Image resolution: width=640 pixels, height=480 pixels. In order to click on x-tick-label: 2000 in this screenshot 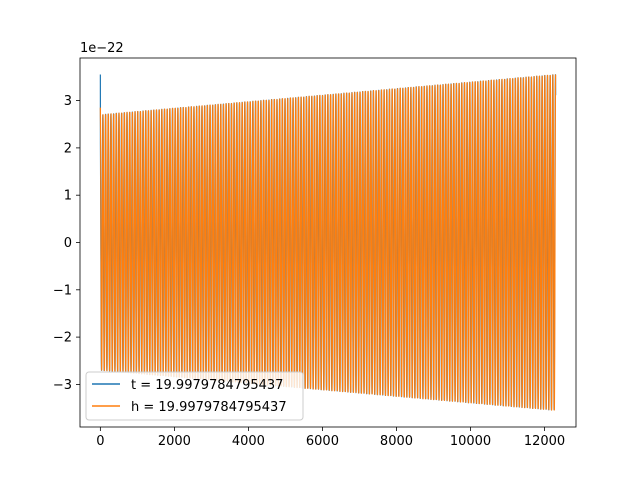, I will do `click(174, 441)`.